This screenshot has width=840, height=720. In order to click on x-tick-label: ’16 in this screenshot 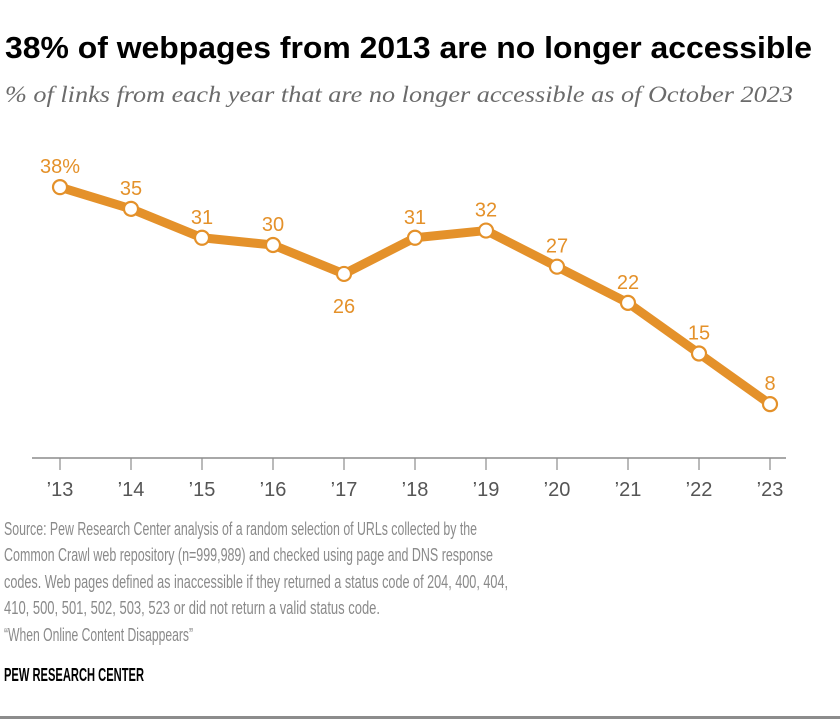, I will do `click(273, 490)`.